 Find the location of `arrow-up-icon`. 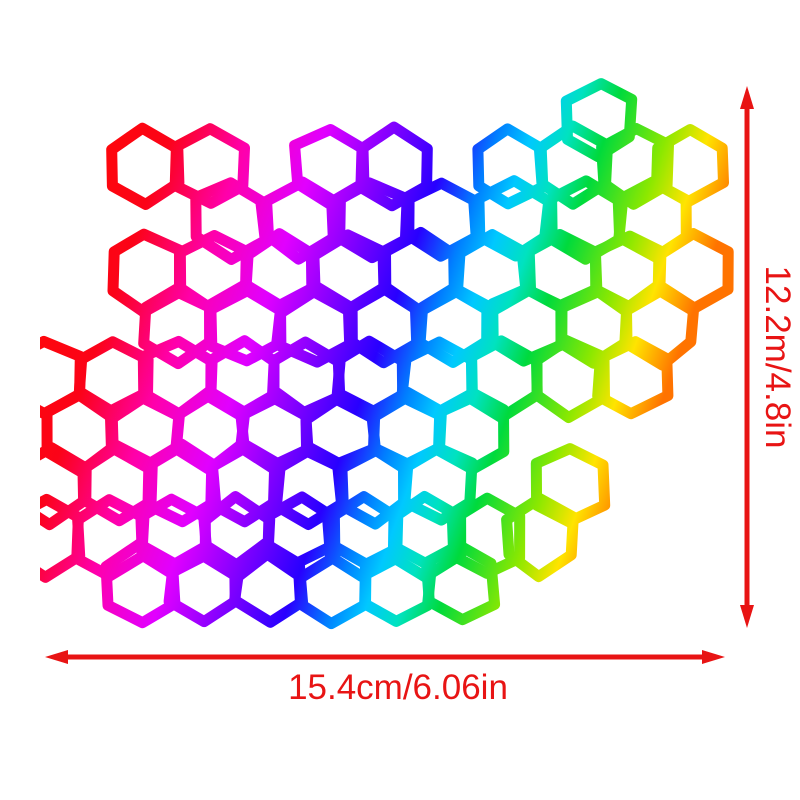

arrow-up-icon is located at coordinates (747, 97).